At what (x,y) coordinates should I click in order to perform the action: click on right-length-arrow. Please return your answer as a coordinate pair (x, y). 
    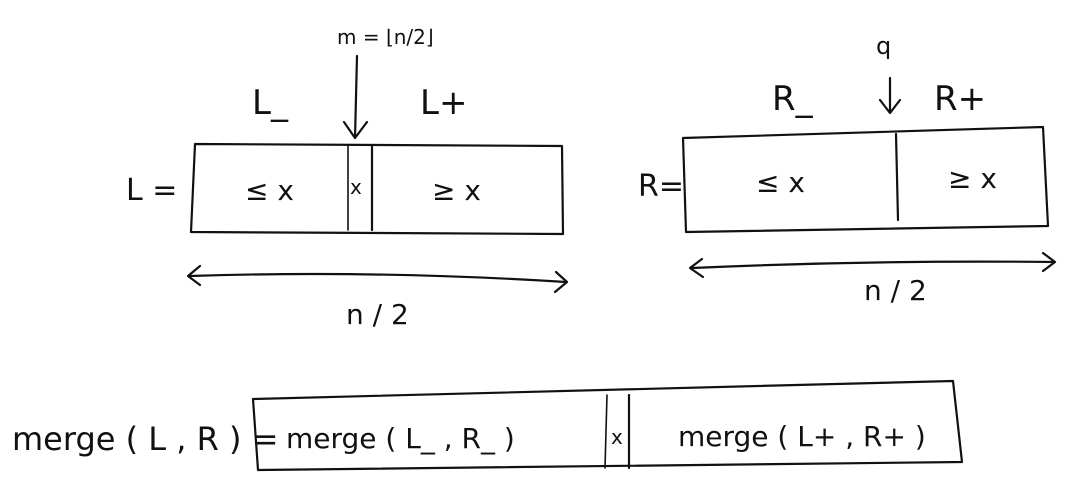
    Looking at the image, I should click on (873, 265).